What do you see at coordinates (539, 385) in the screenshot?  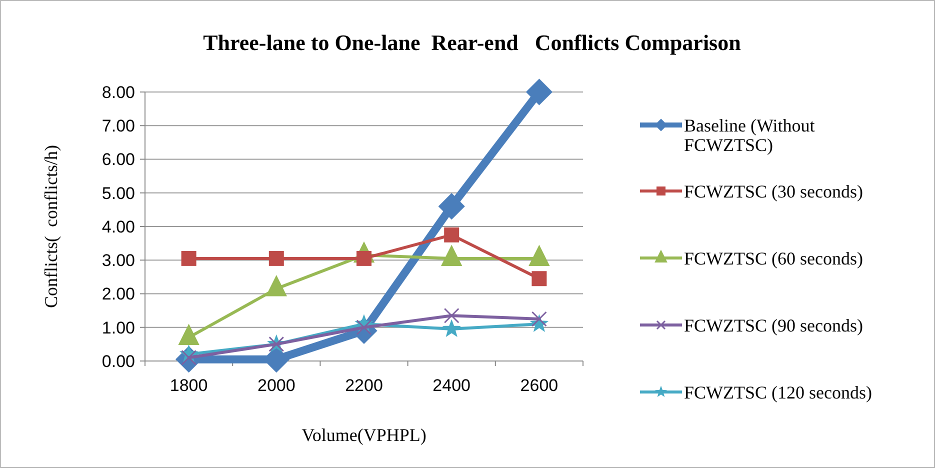 I see `x-tick-label: 2600` at bounding box center [539, 385].